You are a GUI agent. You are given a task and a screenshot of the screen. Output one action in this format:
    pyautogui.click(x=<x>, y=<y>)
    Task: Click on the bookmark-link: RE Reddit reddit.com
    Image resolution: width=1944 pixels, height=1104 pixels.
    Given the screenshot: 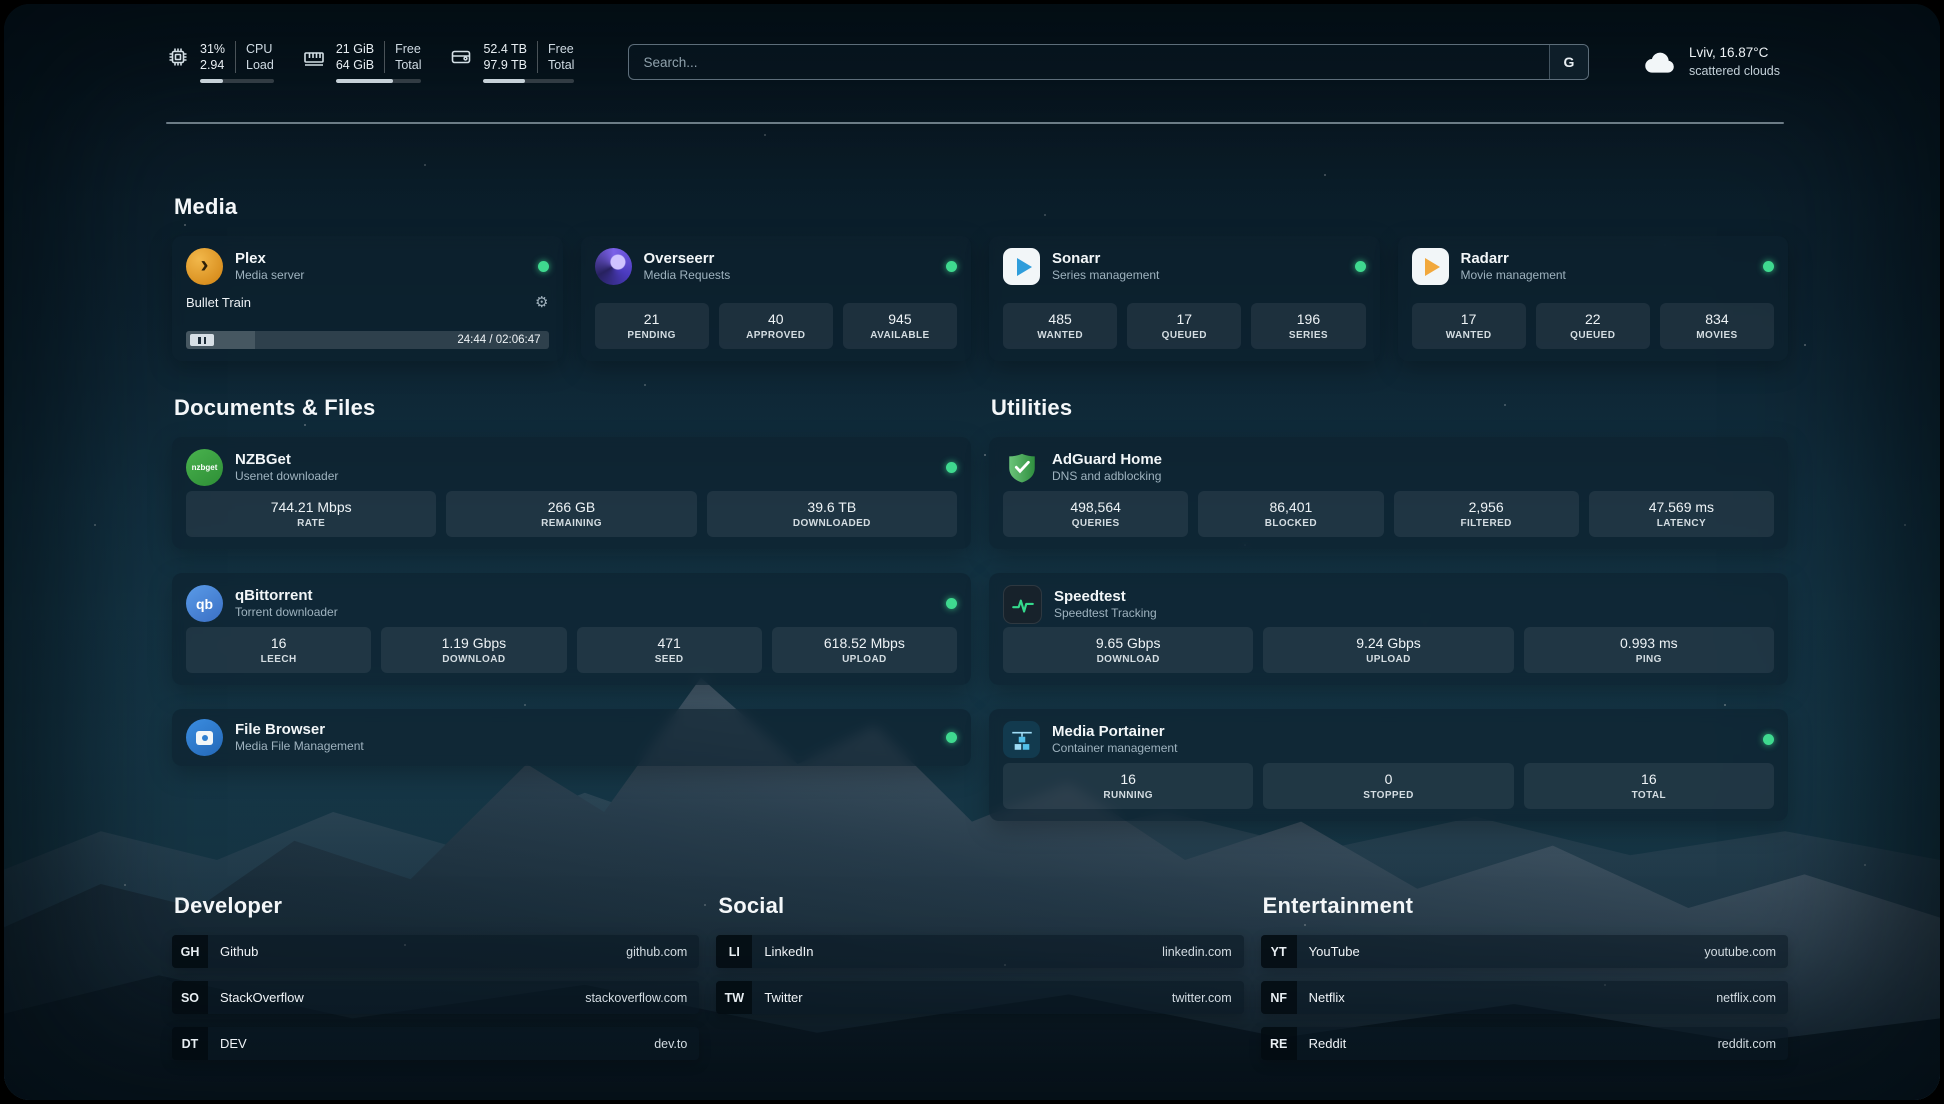 What is the action you would take?
    pyautogui.click(x=1524, y=1043)
    